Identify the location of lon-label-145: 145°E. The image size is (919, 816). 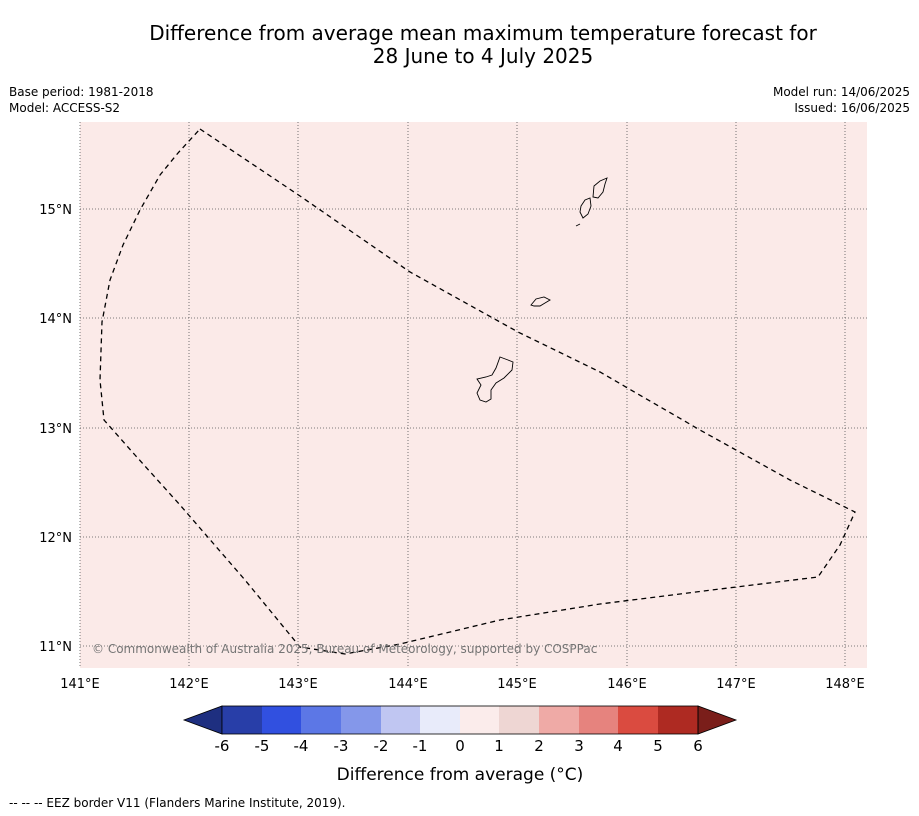
(517, 684).